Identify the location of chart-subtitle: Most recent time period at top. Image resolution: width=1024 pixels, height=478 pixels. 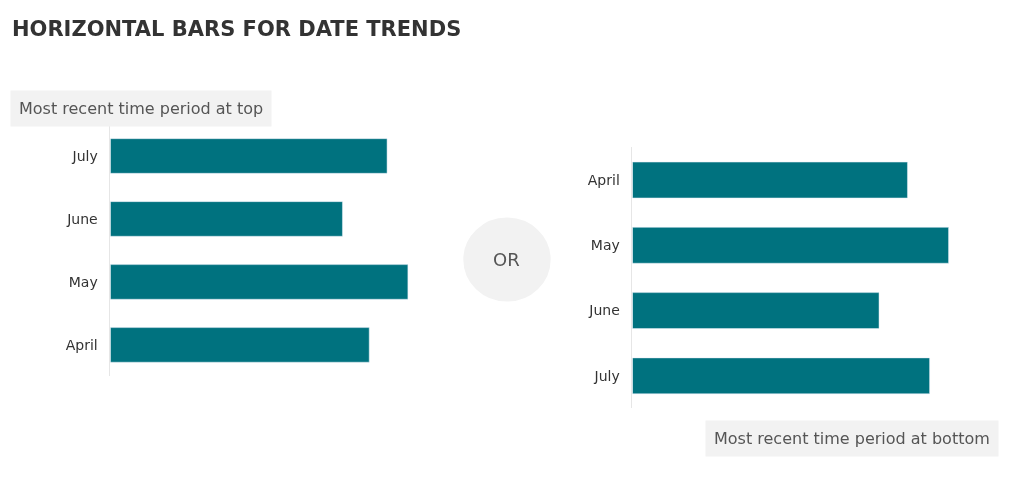
(141, 108).